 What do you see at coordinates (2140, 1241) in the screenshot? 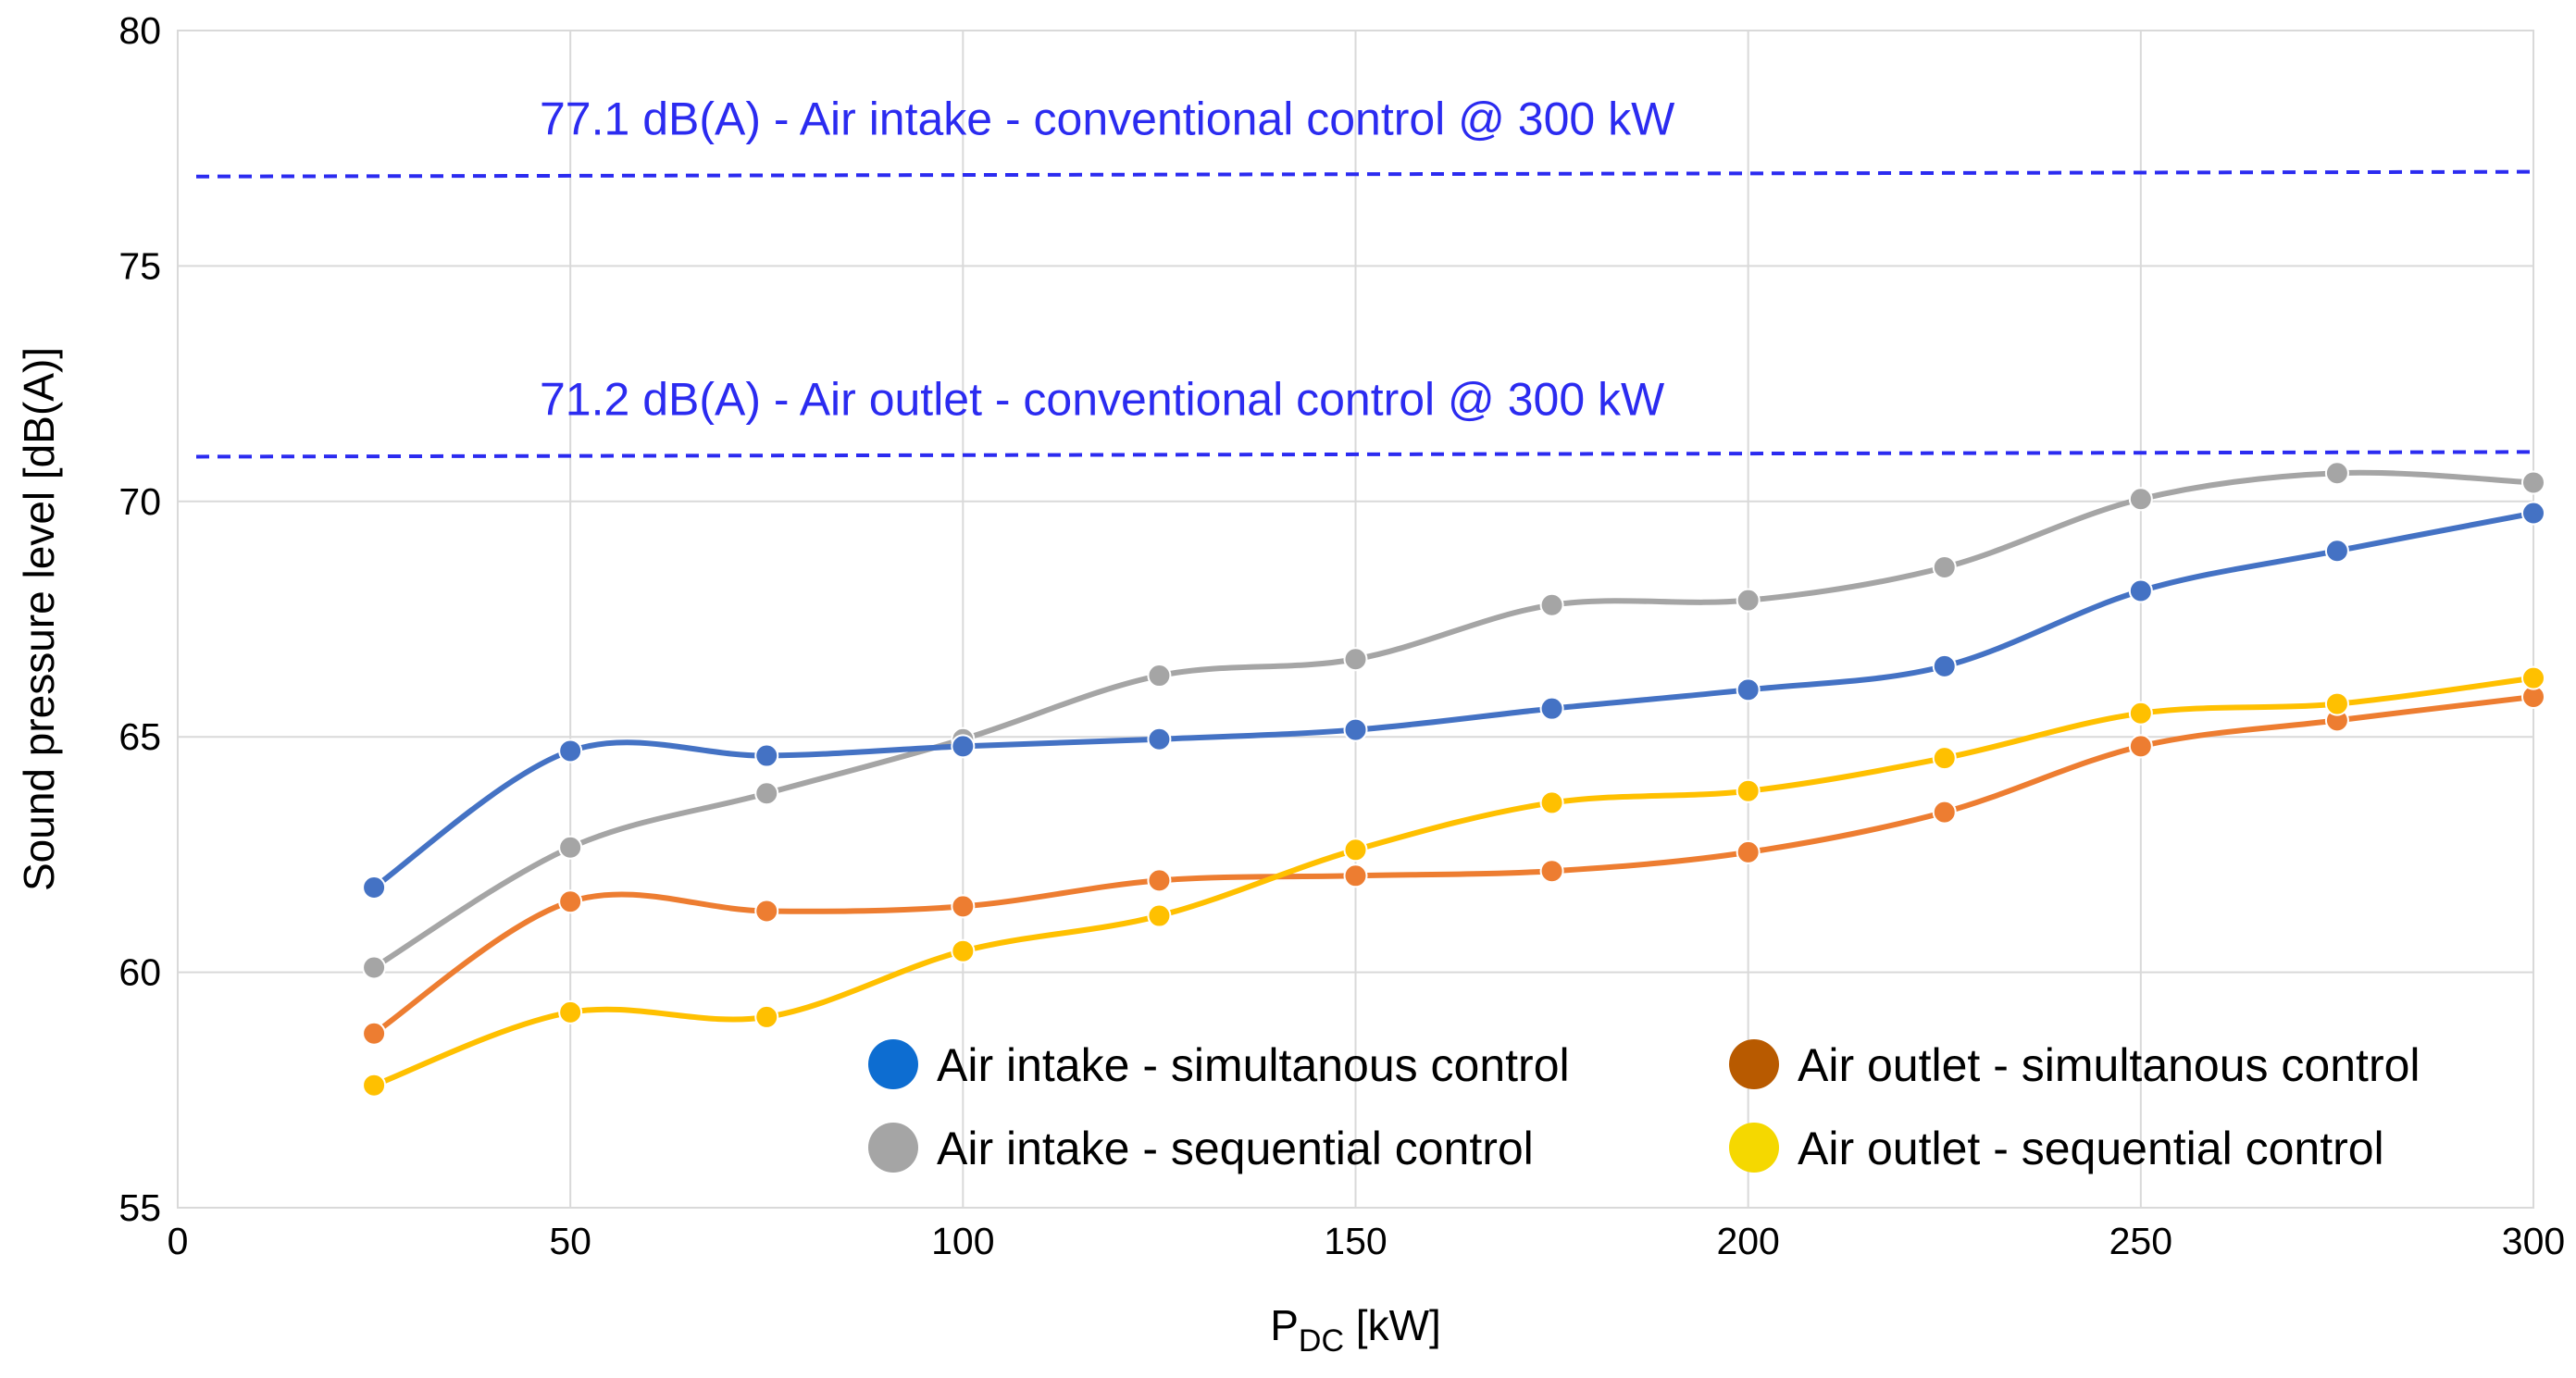
I see `x-tick-label: 250` at bounding box center [2140, 1241].